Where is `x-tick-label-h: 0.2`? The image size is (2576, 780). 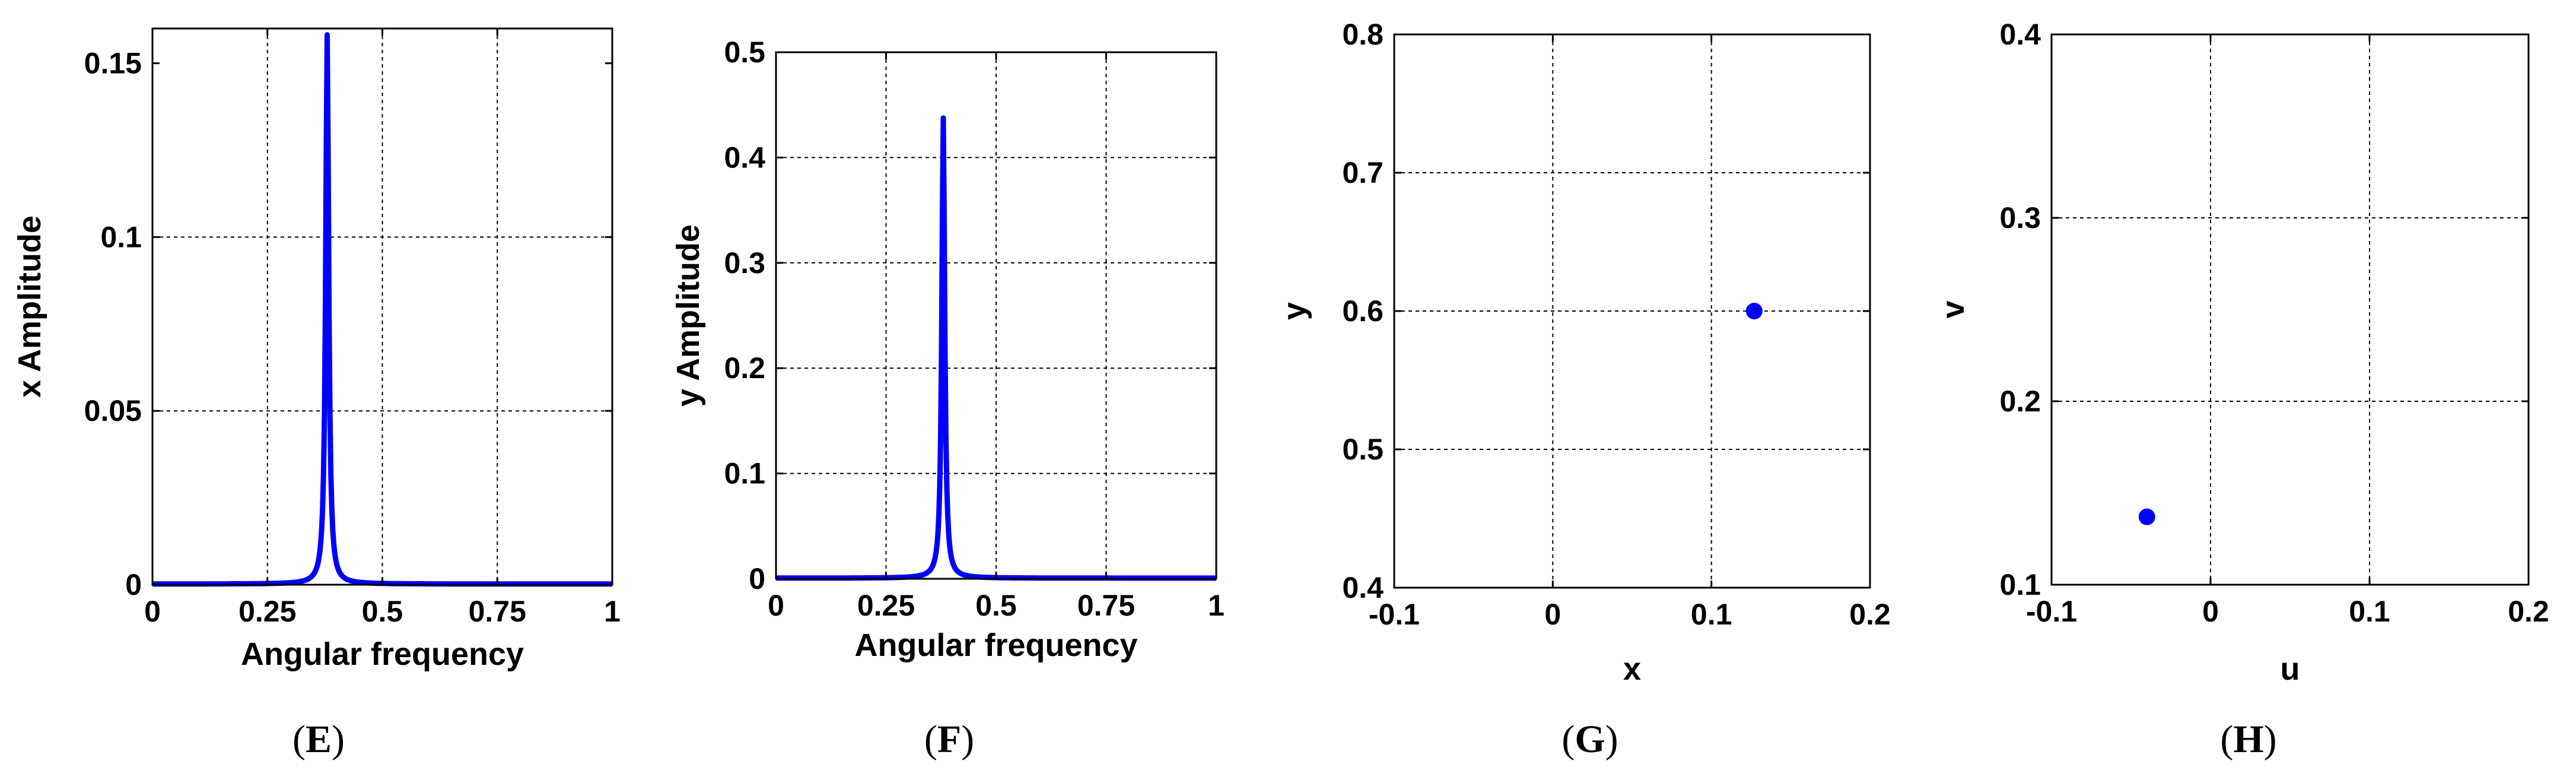
x-tick-label-h: 0.2 is located at coordinates (2528, 611).